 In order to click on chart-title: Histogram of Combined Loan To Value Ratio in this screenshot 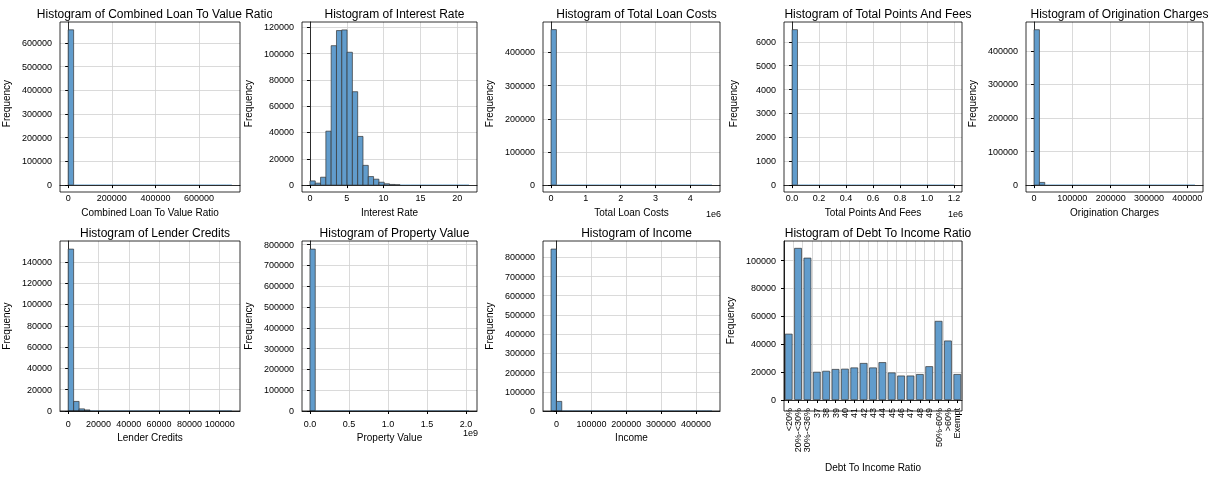, I will do `click(155, 14)`.